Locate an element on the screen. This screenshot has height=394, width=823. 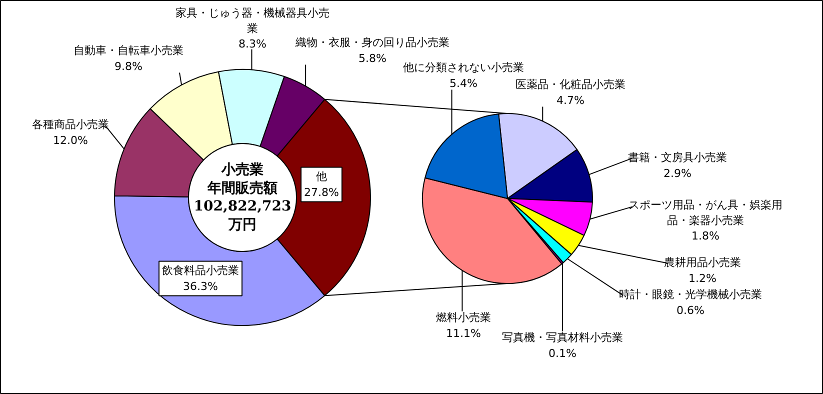
data-label: 11.1% is located at coordinates (463, 333).